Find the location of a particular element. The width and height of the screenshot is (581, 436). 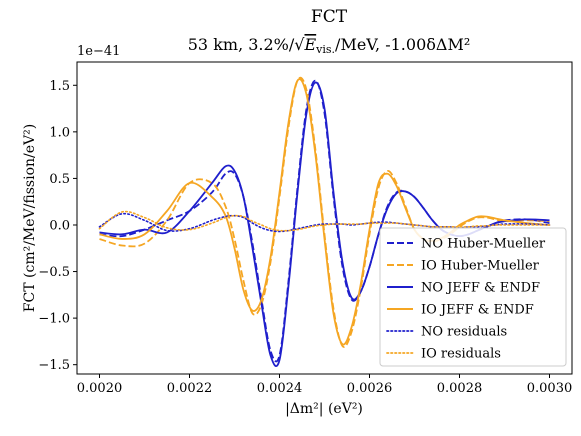

legend-label-2: IO Huber-Mueller is located at coordinates (480, 266).